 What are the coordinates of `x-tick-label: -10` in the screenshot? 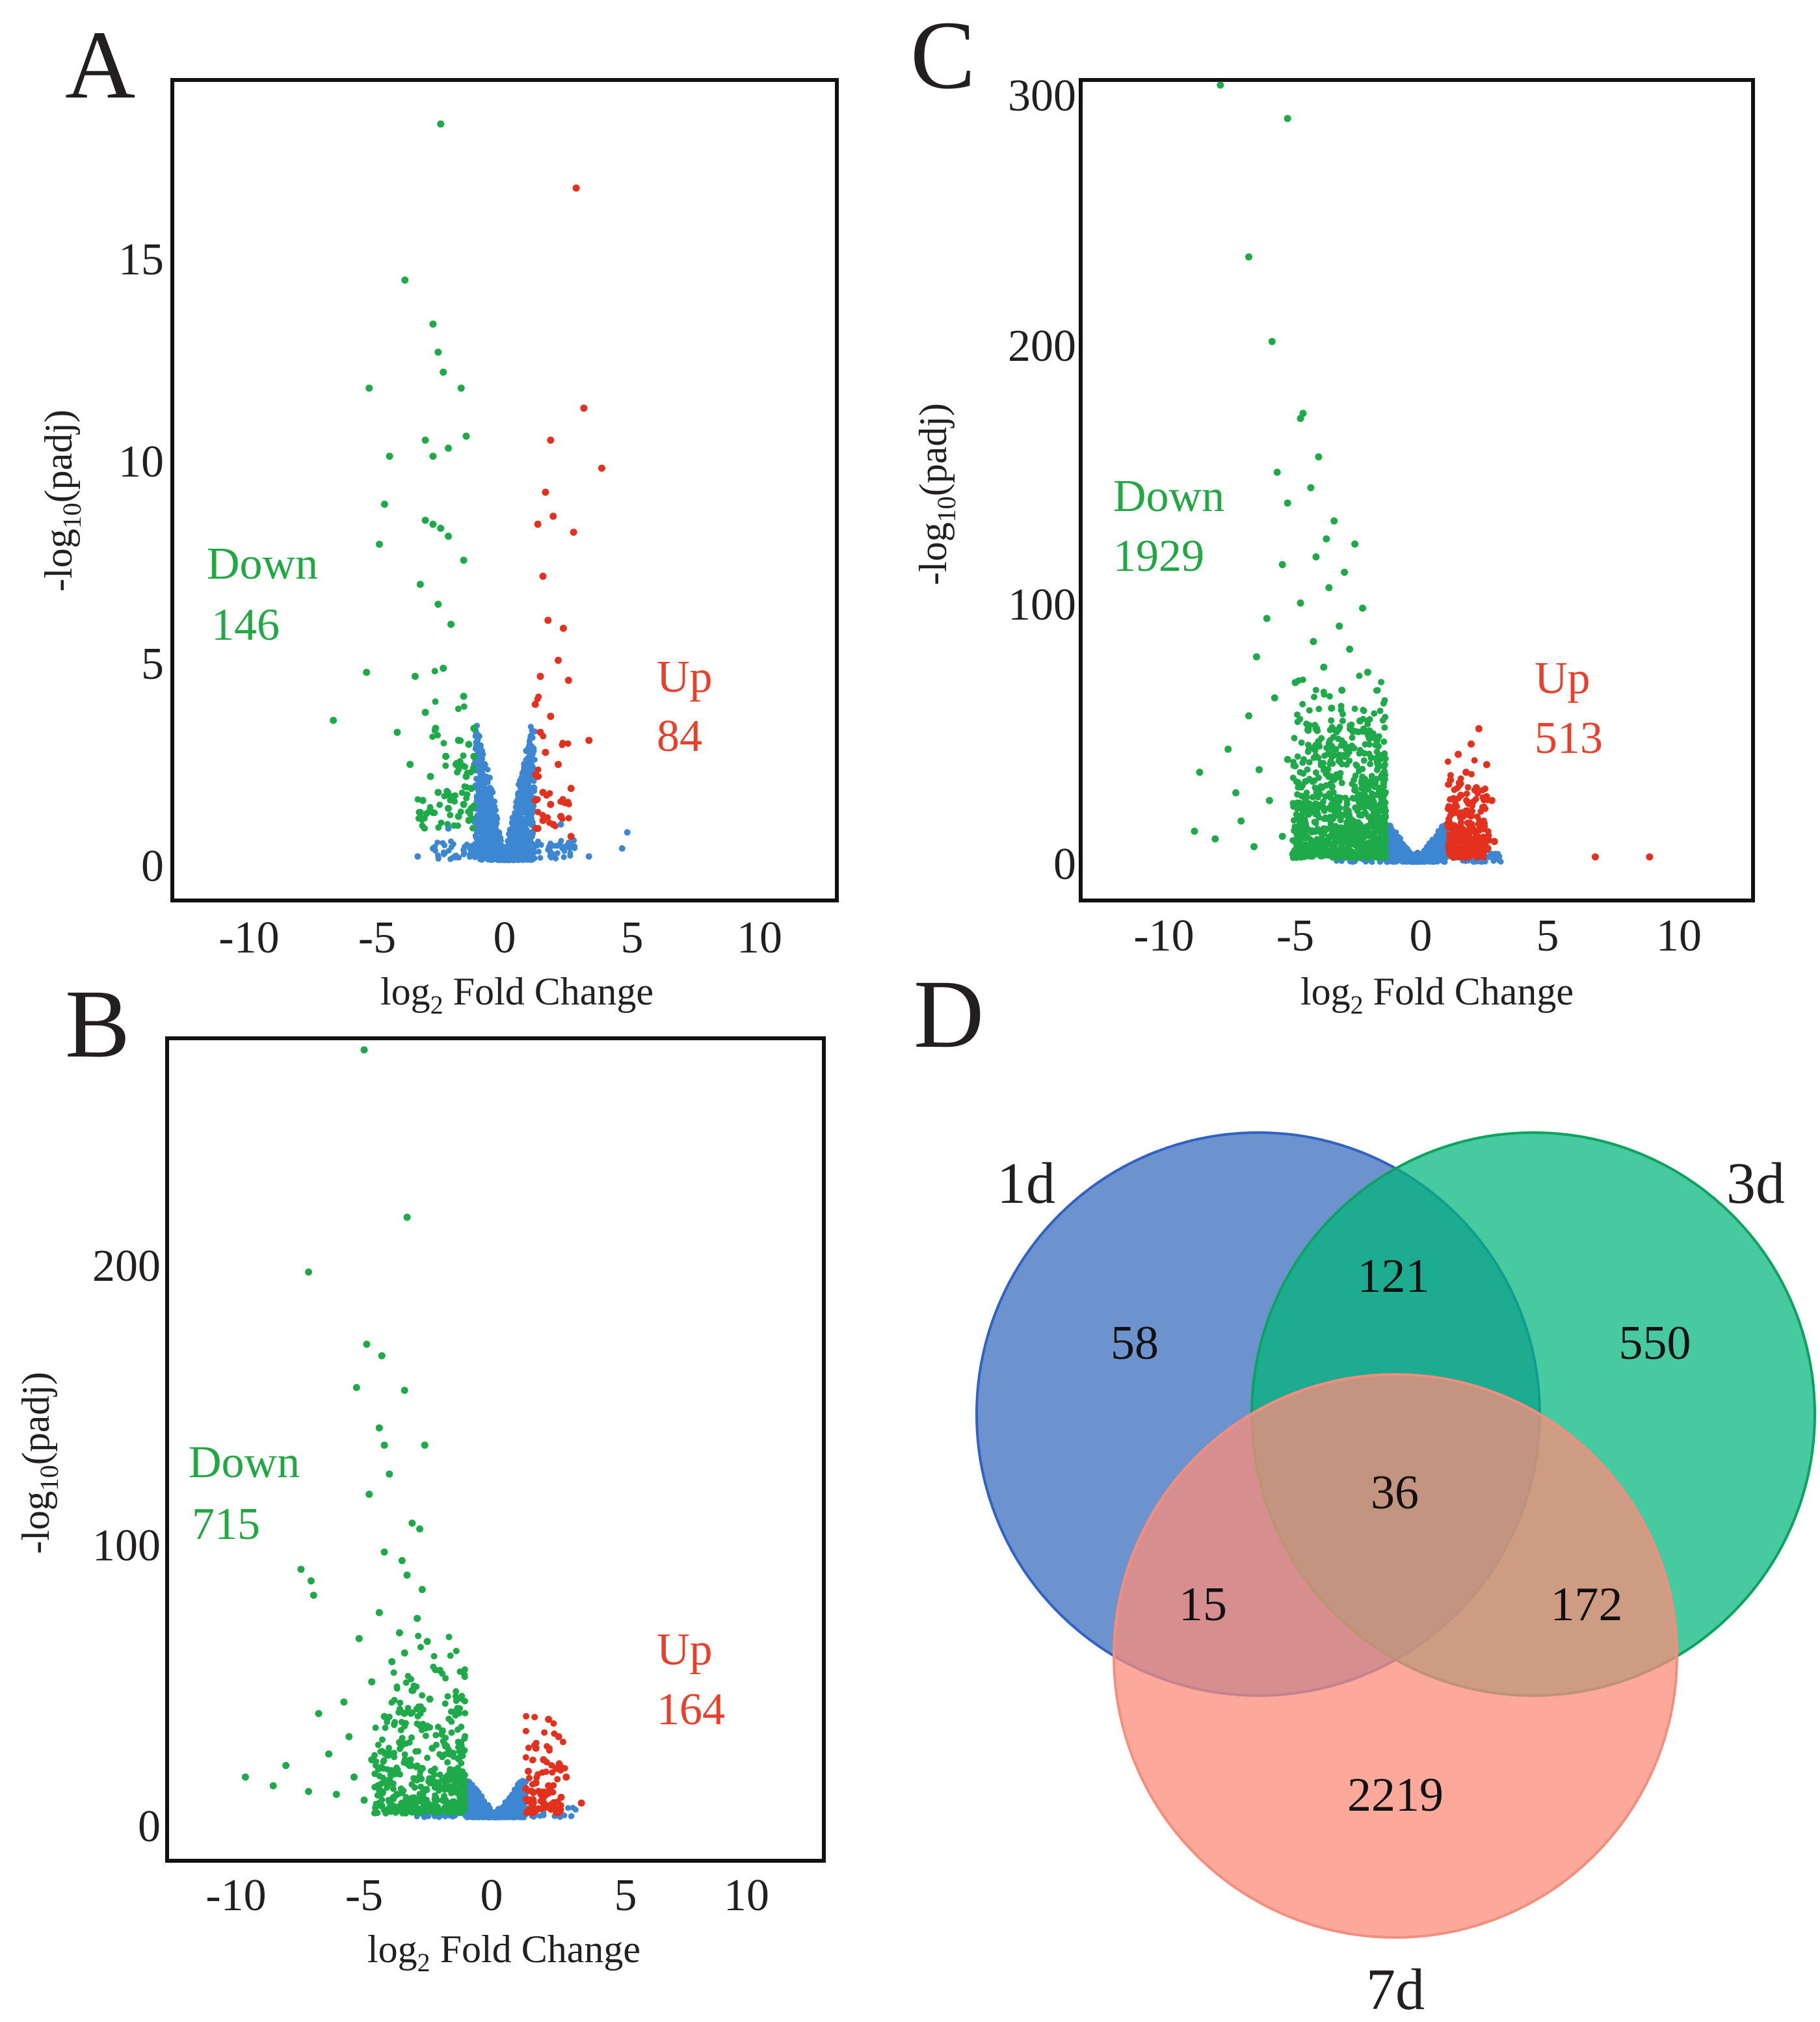 It's located at (236, 1896).